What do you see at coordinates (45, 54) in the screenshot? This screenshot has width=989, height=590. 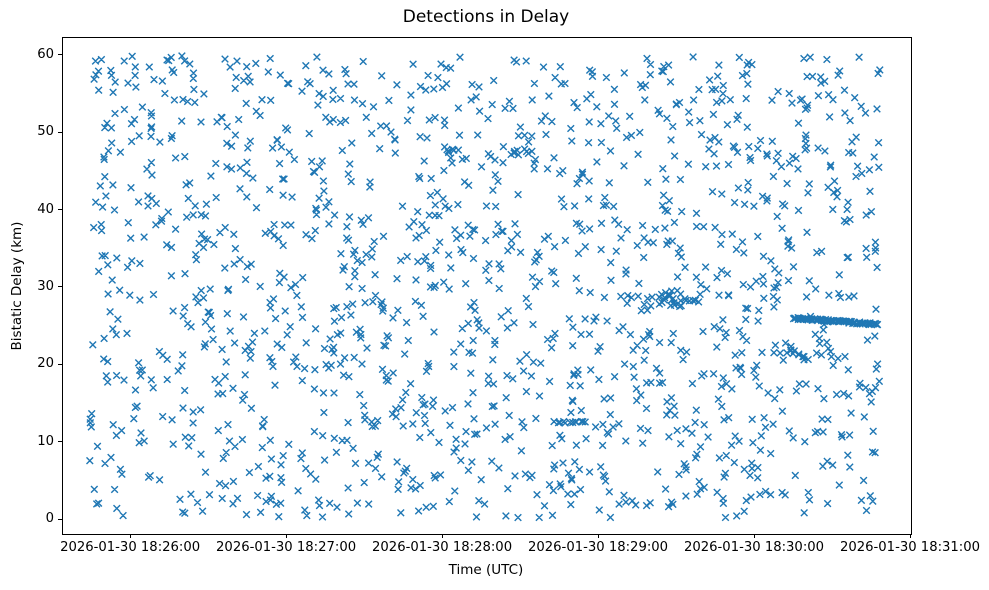 I see `y-tick-label: 60` at bounding box center [45, 54].